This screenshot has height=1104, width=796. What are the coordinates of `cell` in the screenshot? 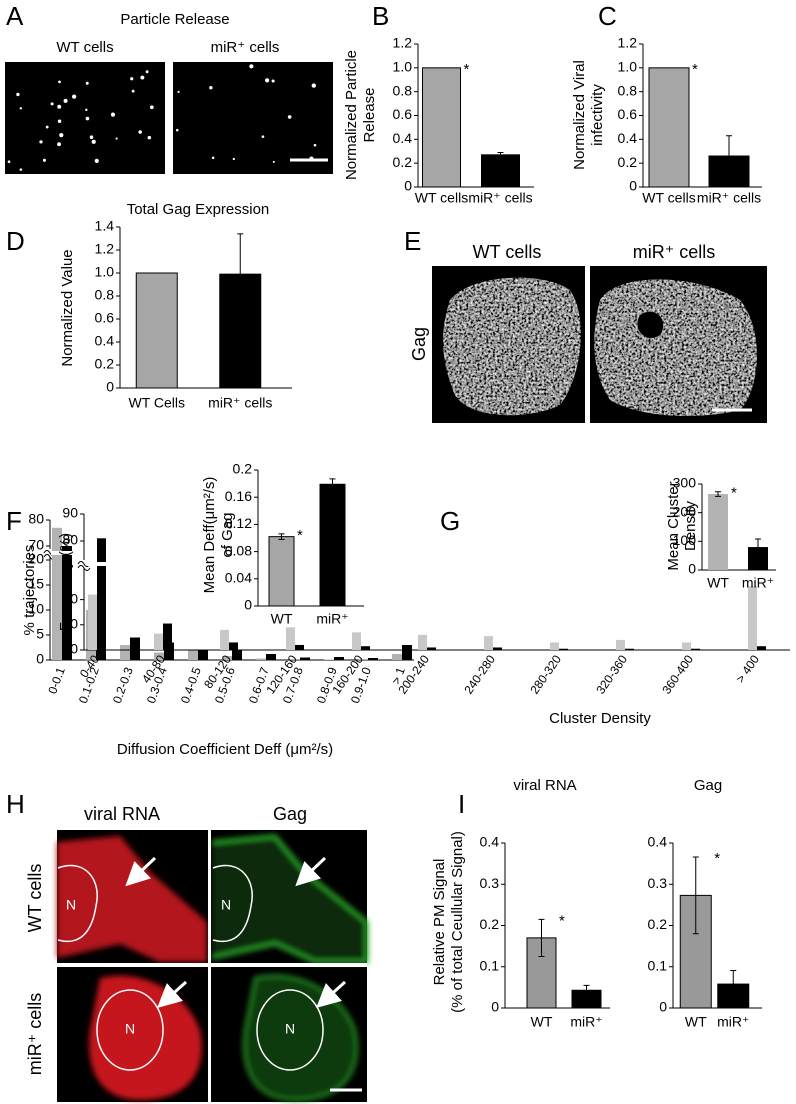 It's located at (675, 347).